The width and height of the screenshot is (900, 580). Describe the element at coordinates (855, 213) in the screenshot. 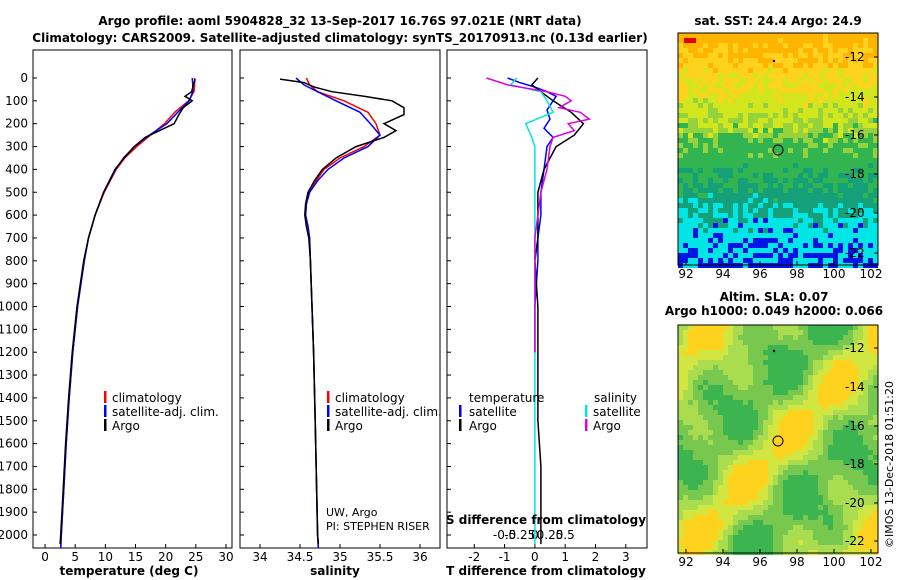

I see `map-y-tick-label: -20` at that location.